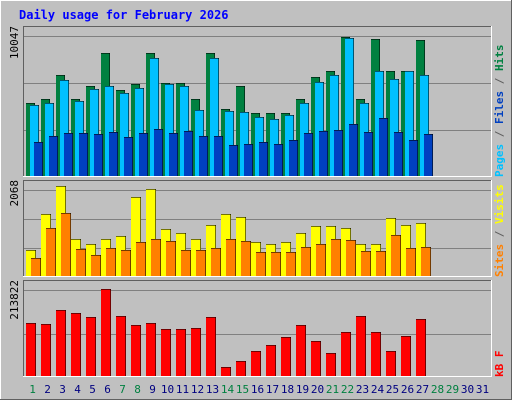  I want to click on x-tick-label-28: 28, so click(437, 389).